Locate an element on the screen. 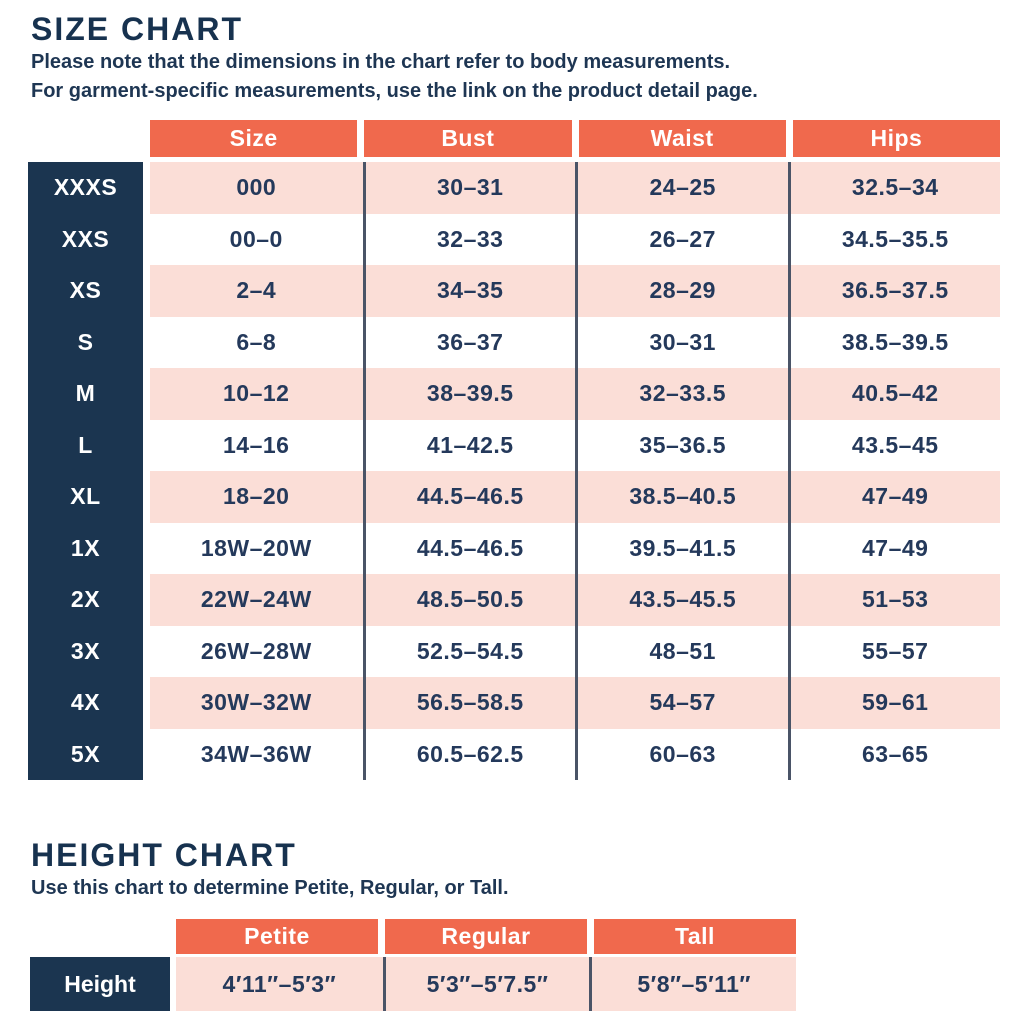 The height and width of the screenshot is (1024, 1024). table-row-5x: 34W–36W 60.5–62.5 60–63 63–65 is located at coordinates (575, 754).